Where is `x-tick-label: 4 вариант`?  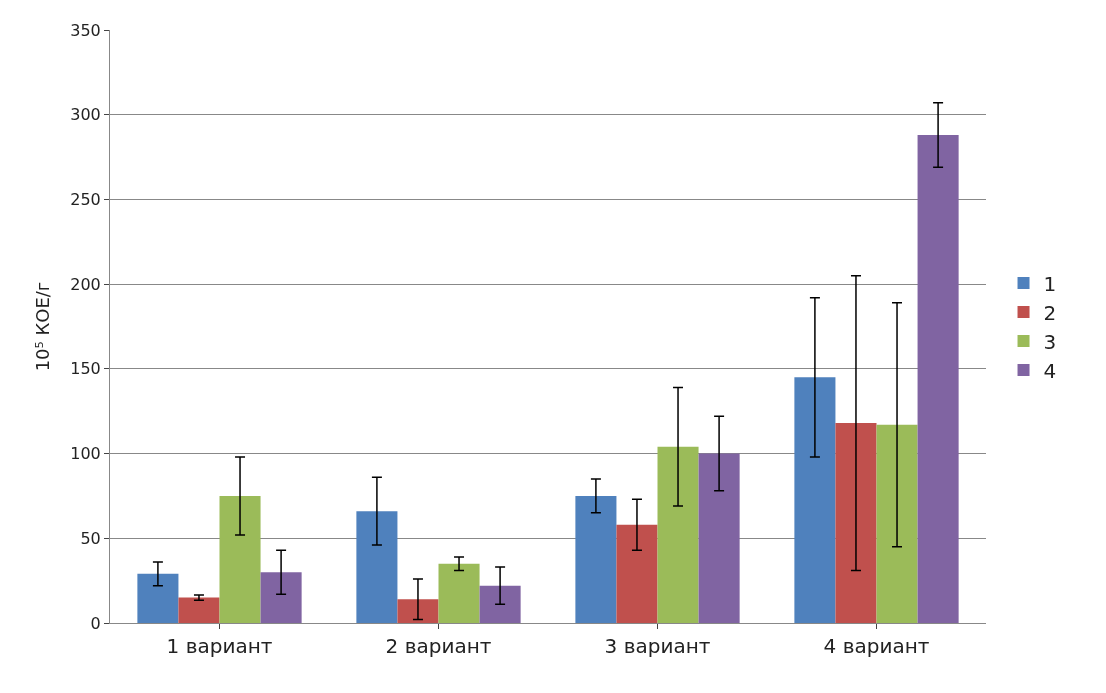
x-tick-label: 4 вариант is located at coordinates (876, 646).